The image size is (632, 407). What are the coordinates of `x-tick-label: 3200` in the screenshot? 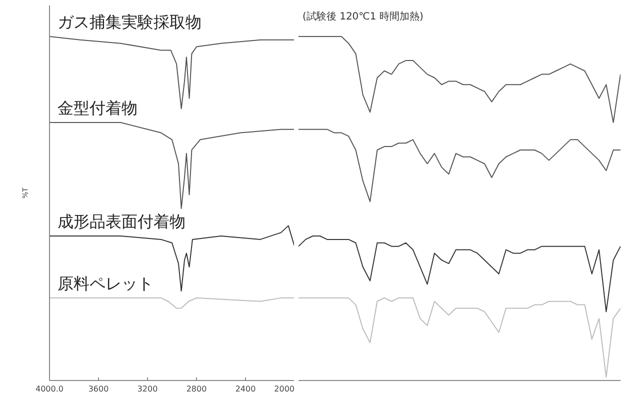 It's located at (147, 389).